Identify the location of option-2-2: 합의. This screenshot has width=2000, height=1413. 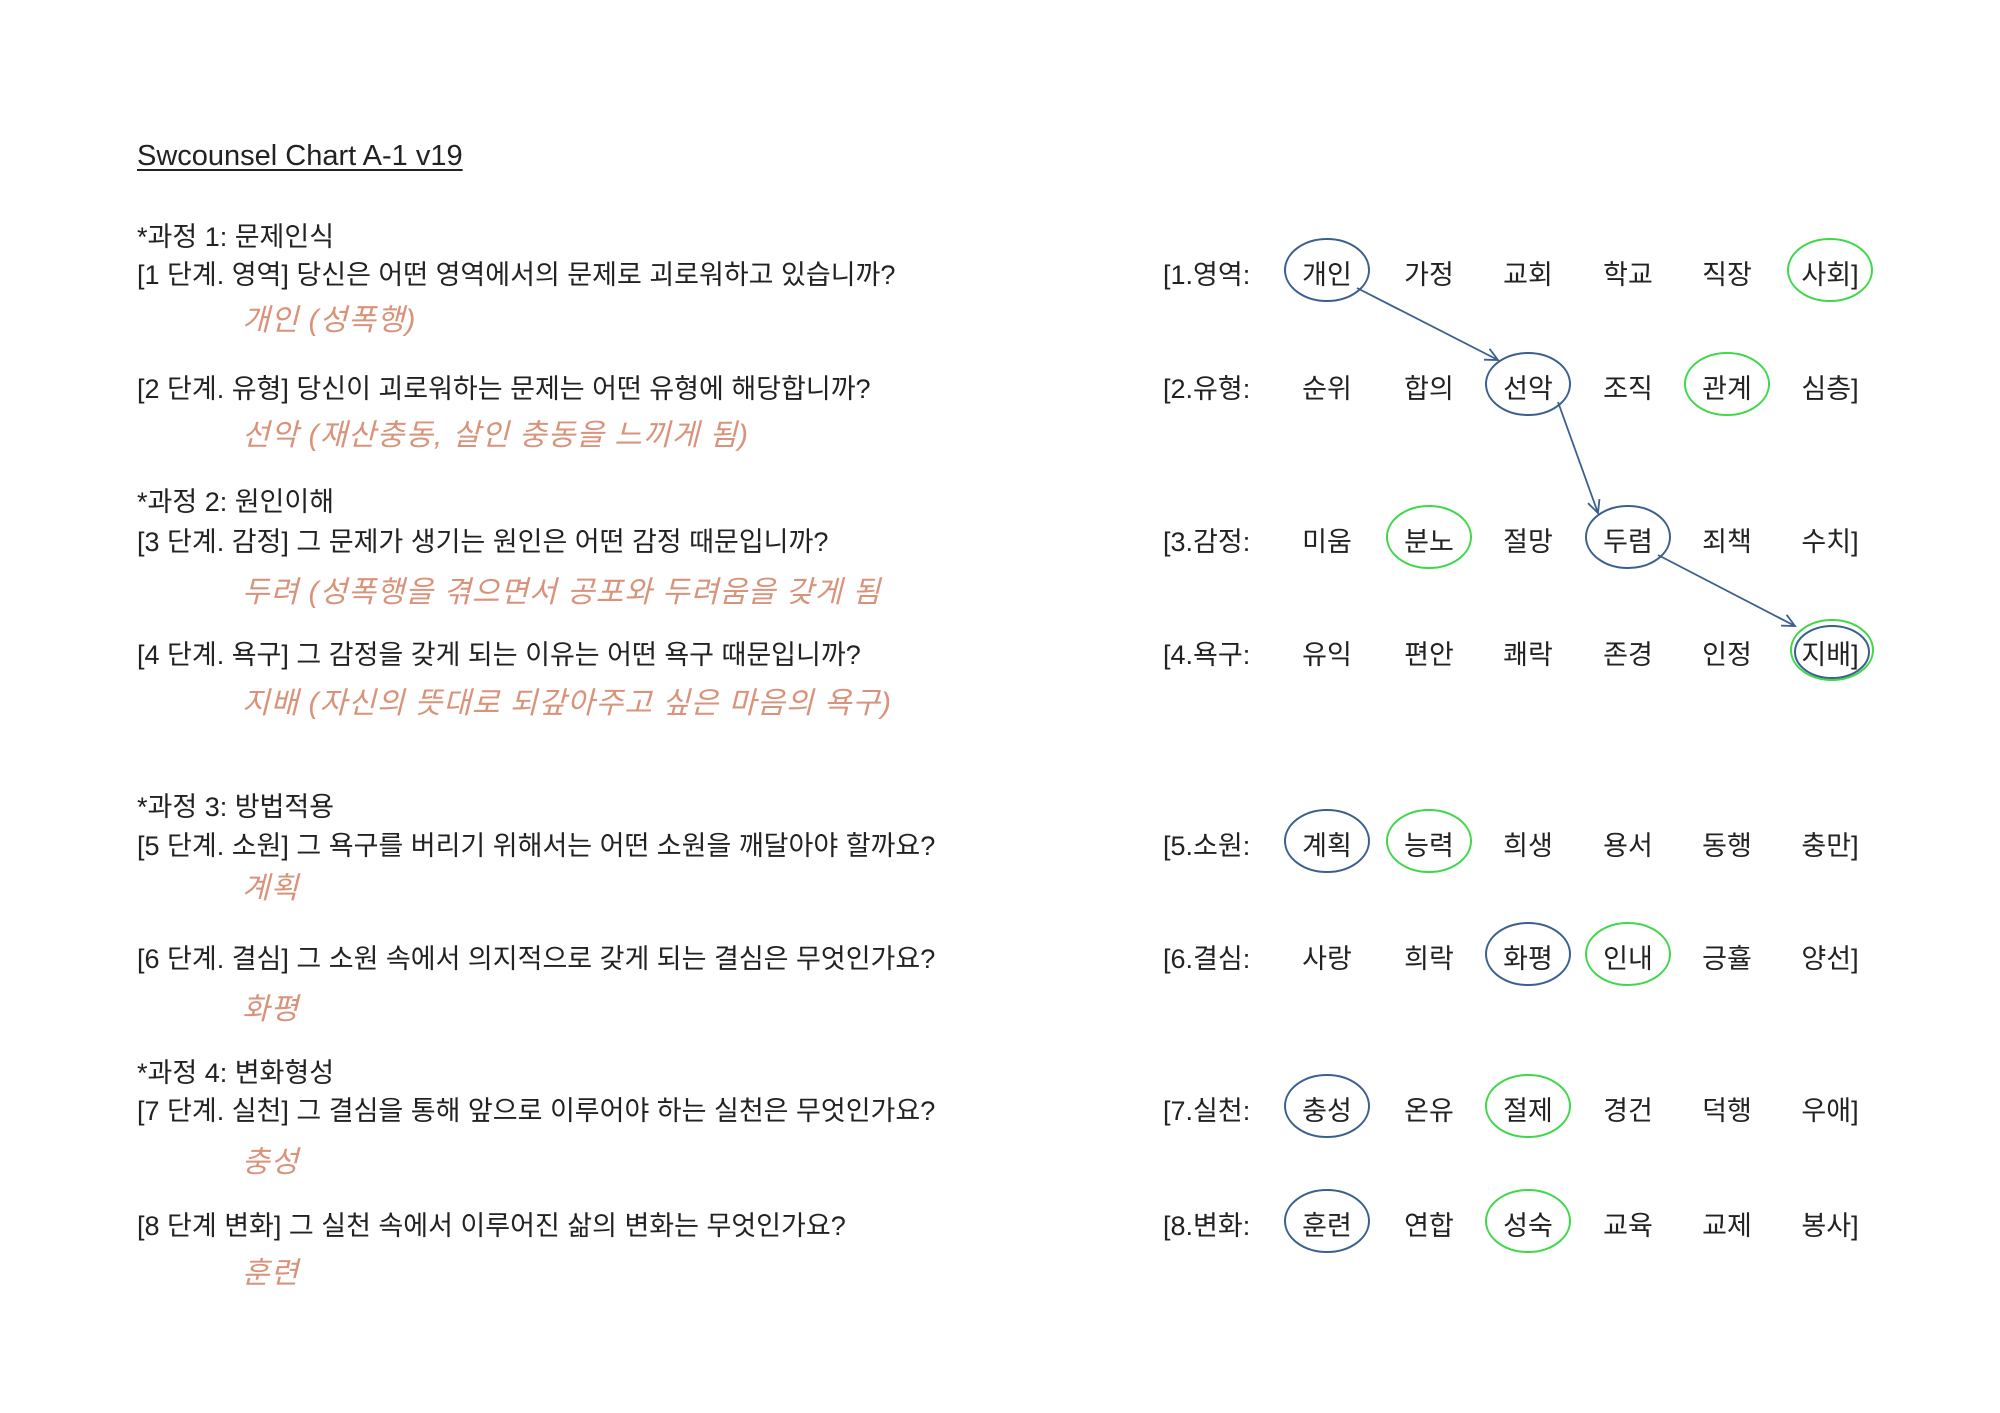
(1429, 389).